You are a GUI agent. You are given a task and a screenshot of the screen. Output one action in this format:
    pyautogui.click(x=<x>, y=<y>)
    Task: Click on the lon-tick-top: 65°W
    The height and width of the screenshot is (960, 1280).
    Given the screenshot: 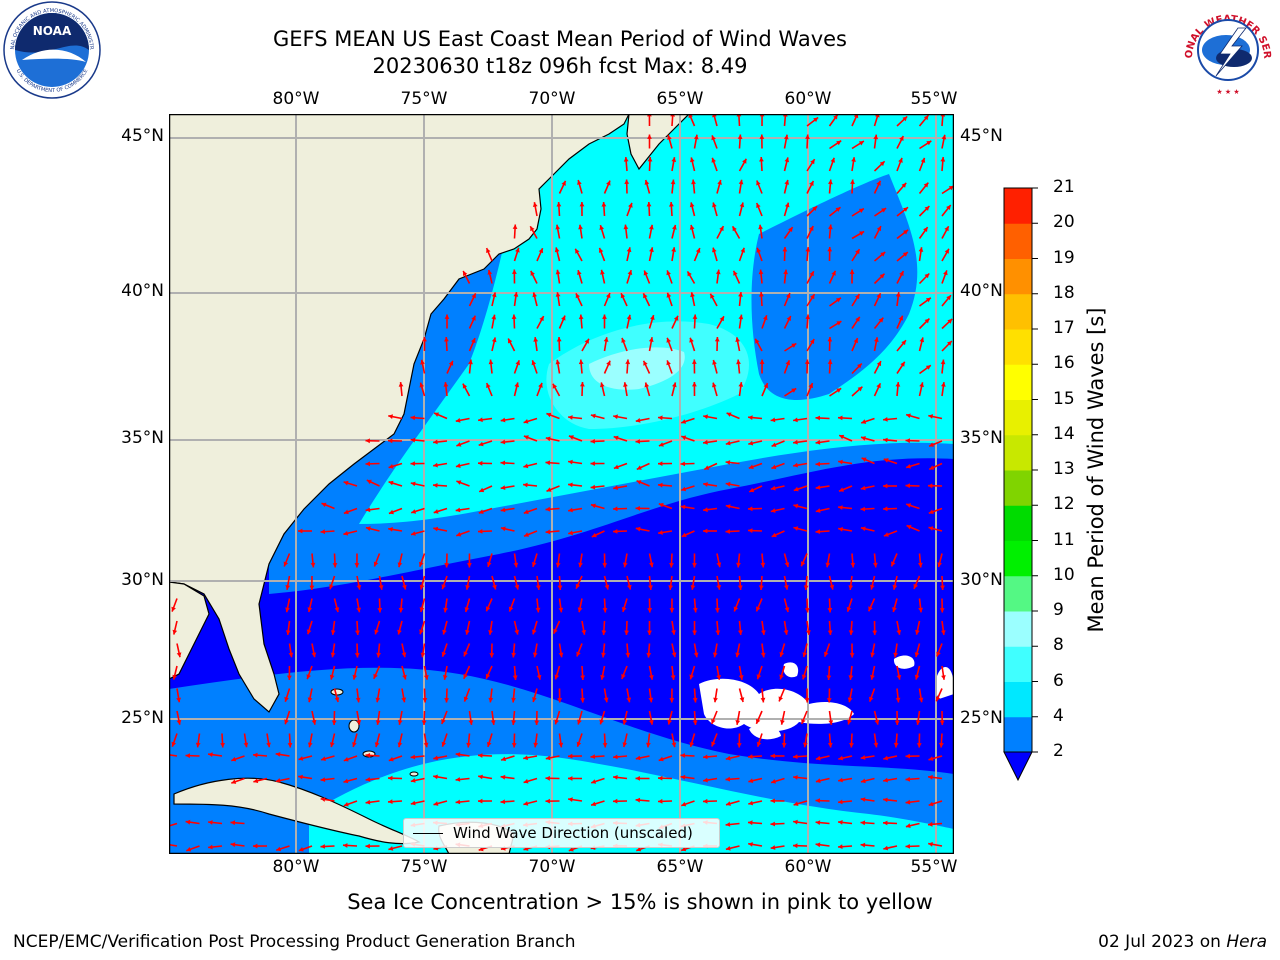 What is the action you would take?
    pyautogui.click(x=680, y=99)
    